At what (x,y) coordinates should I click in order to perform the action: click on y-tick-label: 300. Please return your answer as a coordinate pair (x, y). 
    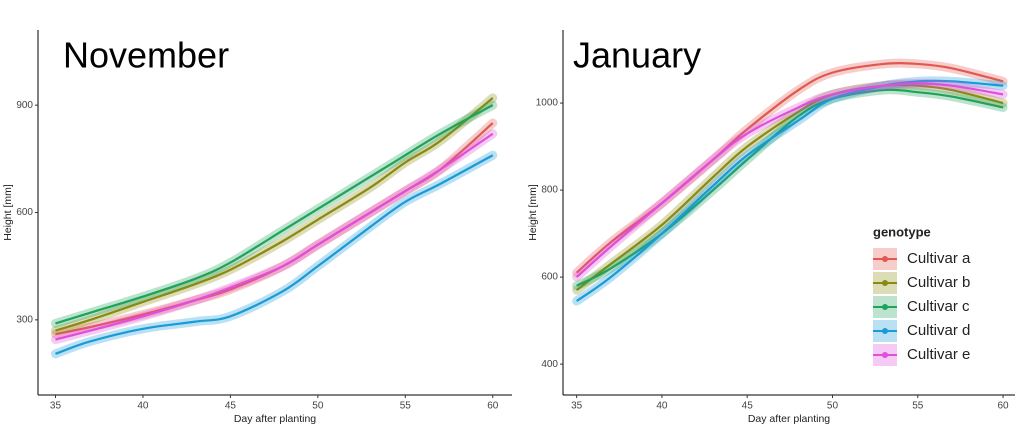
    Looking at the image, I should click on (24, 319).